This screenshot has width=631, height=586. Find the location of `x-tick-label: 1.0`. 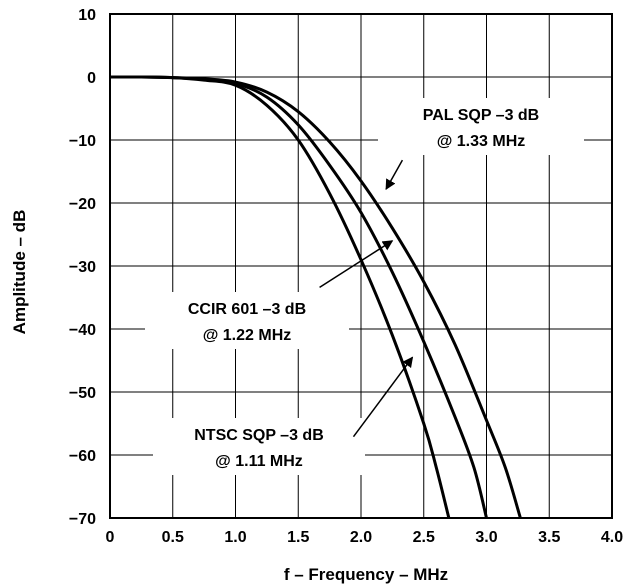

x-tick-label: 1.0 is located at coordinates (235, 537).